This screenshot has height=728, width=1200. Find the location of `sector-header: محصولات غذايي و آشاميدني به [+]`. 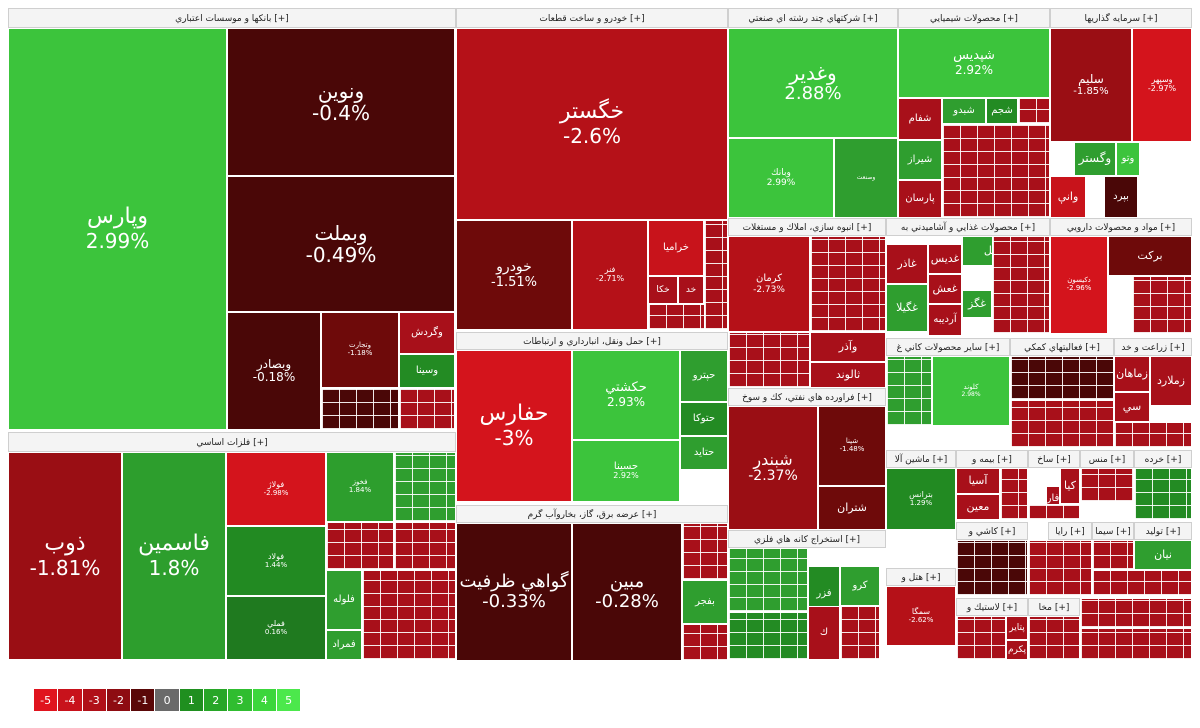

sector-header: محصولات غذايي و آشاميدني به [+] is located at coordinates (968, 227).